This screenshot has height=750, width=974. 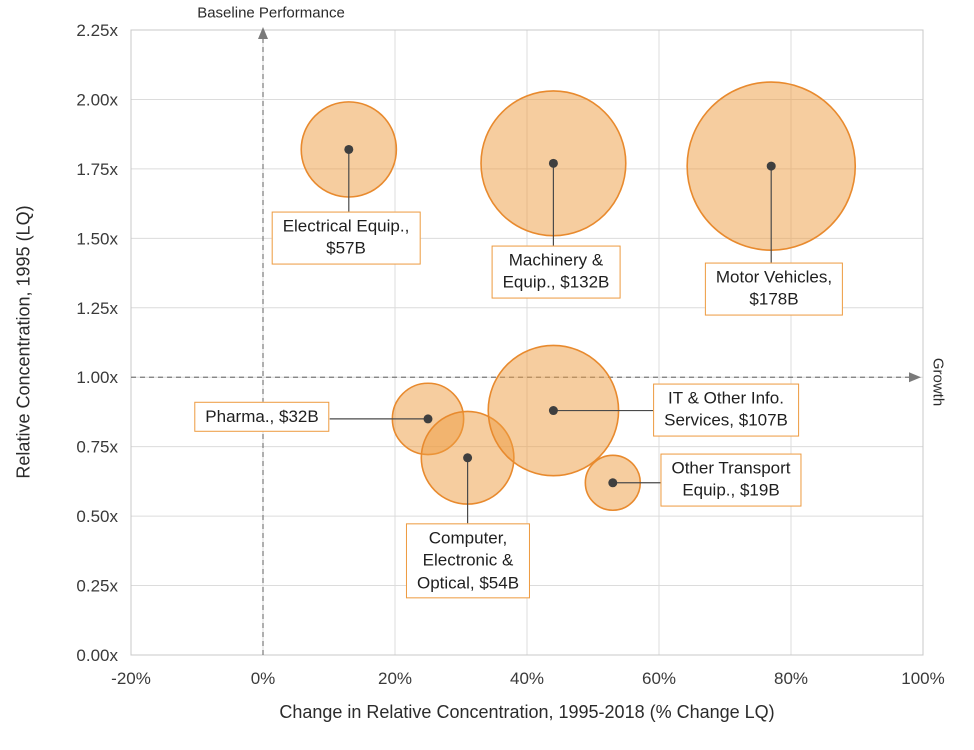 I want to click on y-tick-label: 1.25x, so click(x=97, y=308).